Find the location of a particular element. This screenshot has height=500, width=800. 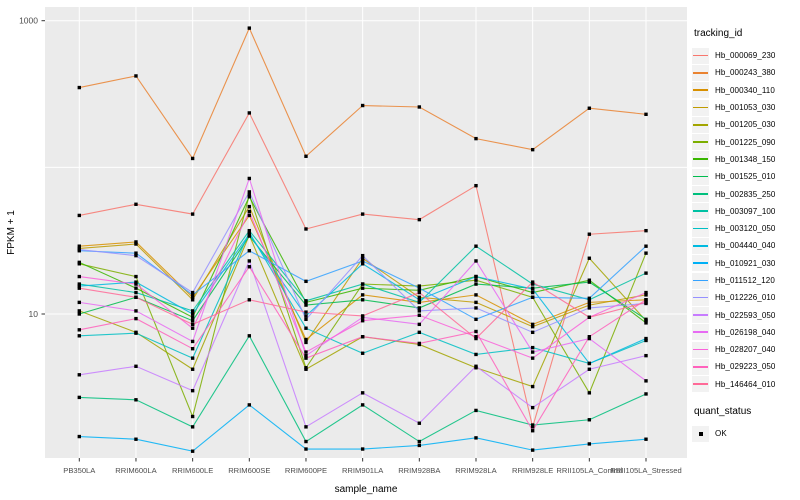

legend-entry: Hb_029223_050 is located at coordinates (746, 366).